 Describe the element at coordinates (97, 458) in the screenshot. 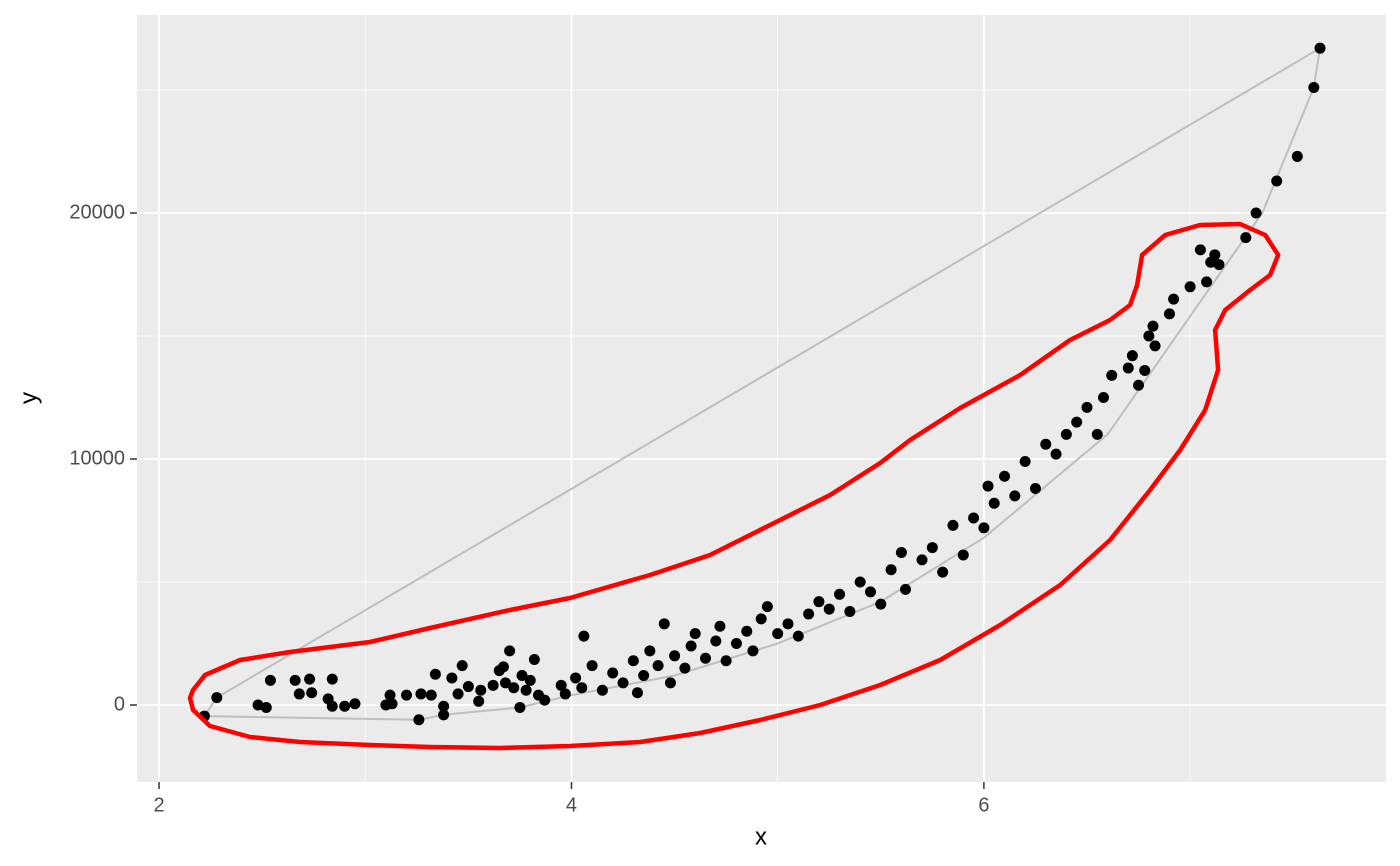

I see `y-tick-label: 10000` at that location.